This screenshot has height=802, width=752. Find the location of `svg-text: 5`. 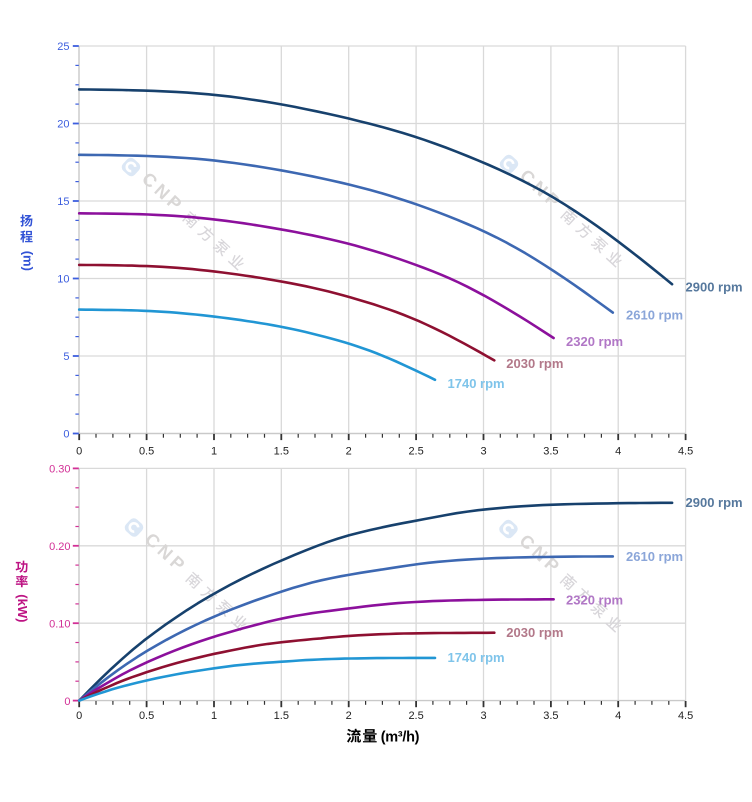

svg-text: 5 is located at coordinates (66, 357).